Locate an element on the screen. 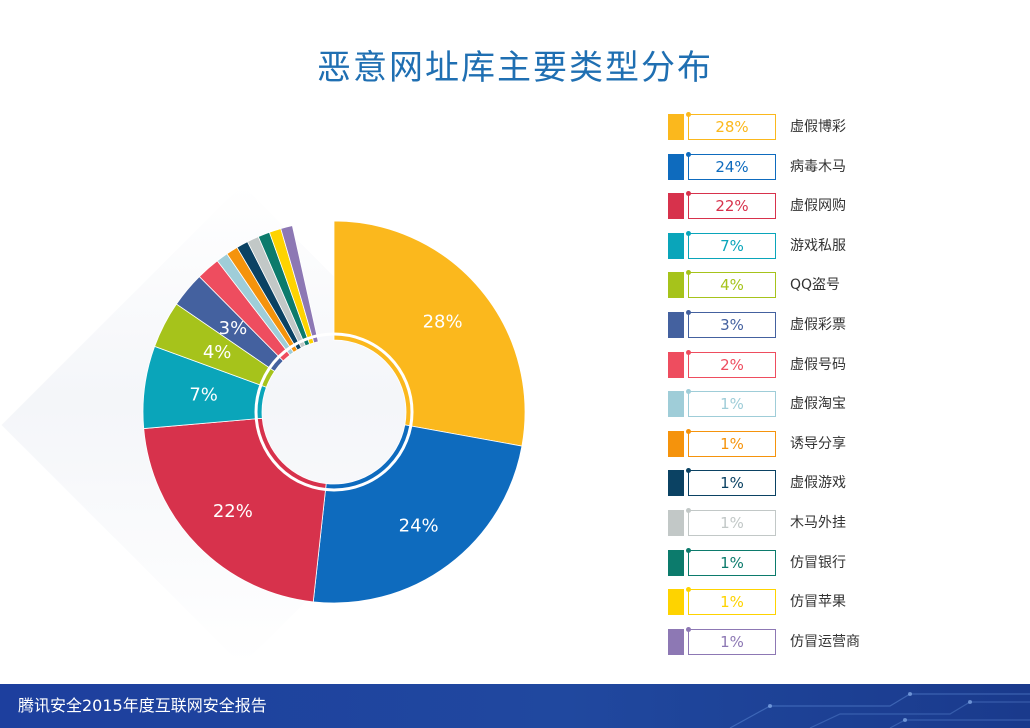  legend-item: 1% 虚假游戏 is located at coordinates (828, 482).